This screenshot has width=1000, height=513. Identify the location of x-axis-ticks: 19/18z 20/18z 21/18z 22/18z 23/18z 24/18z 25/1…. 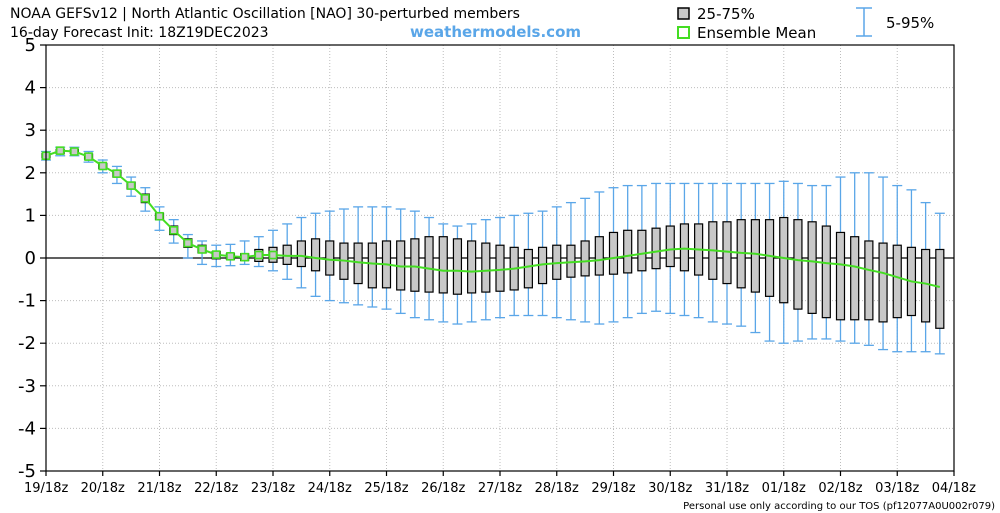
(500, 483).